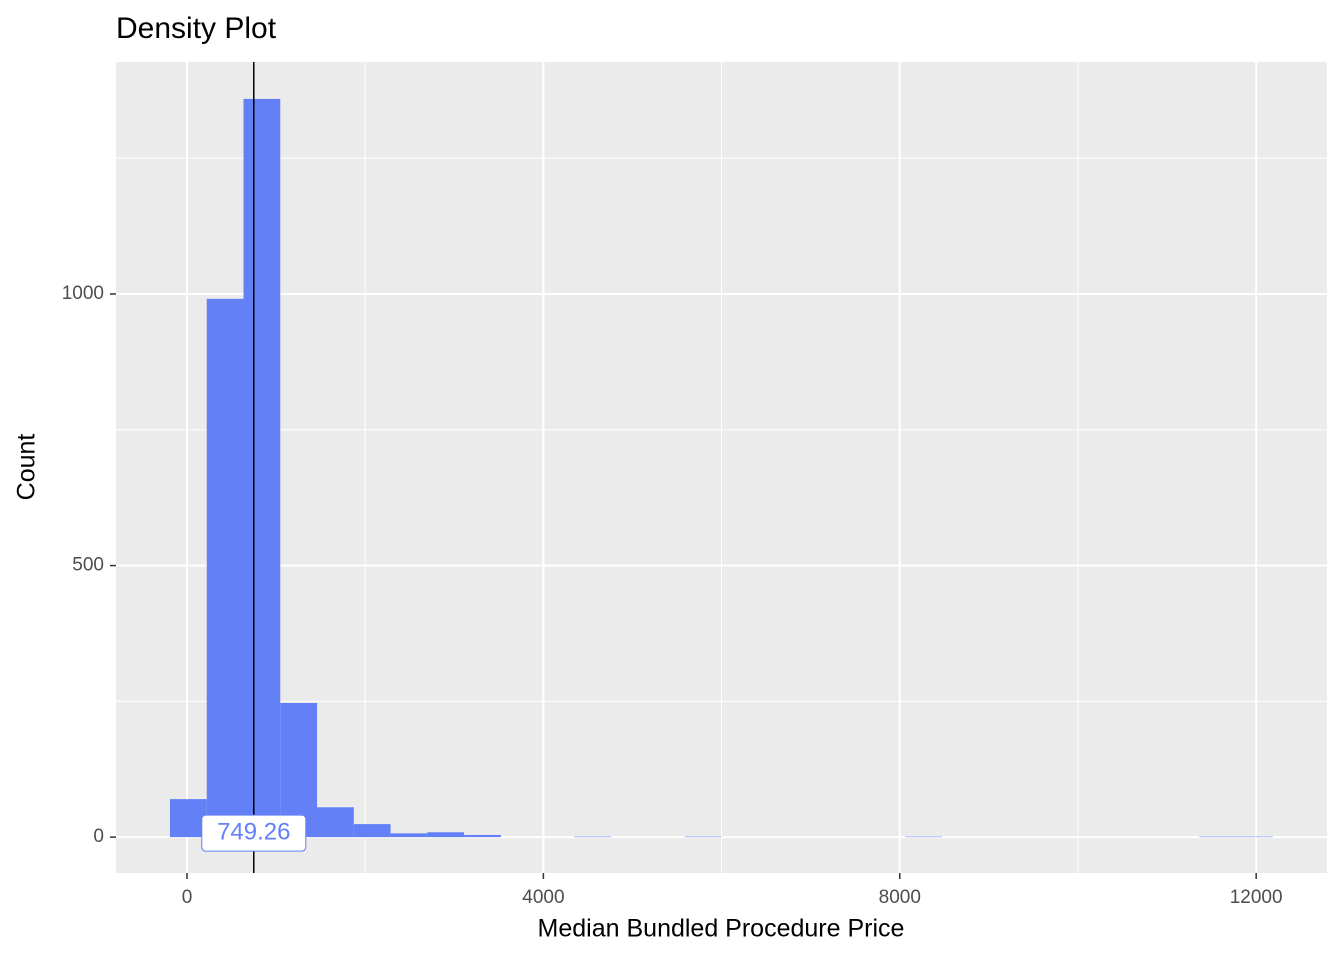 This screenshot has height=960, width=1344. Describe the element at coordinates (543, 897) in the screenshot. I see `x-tick-label: 4000` at that location.